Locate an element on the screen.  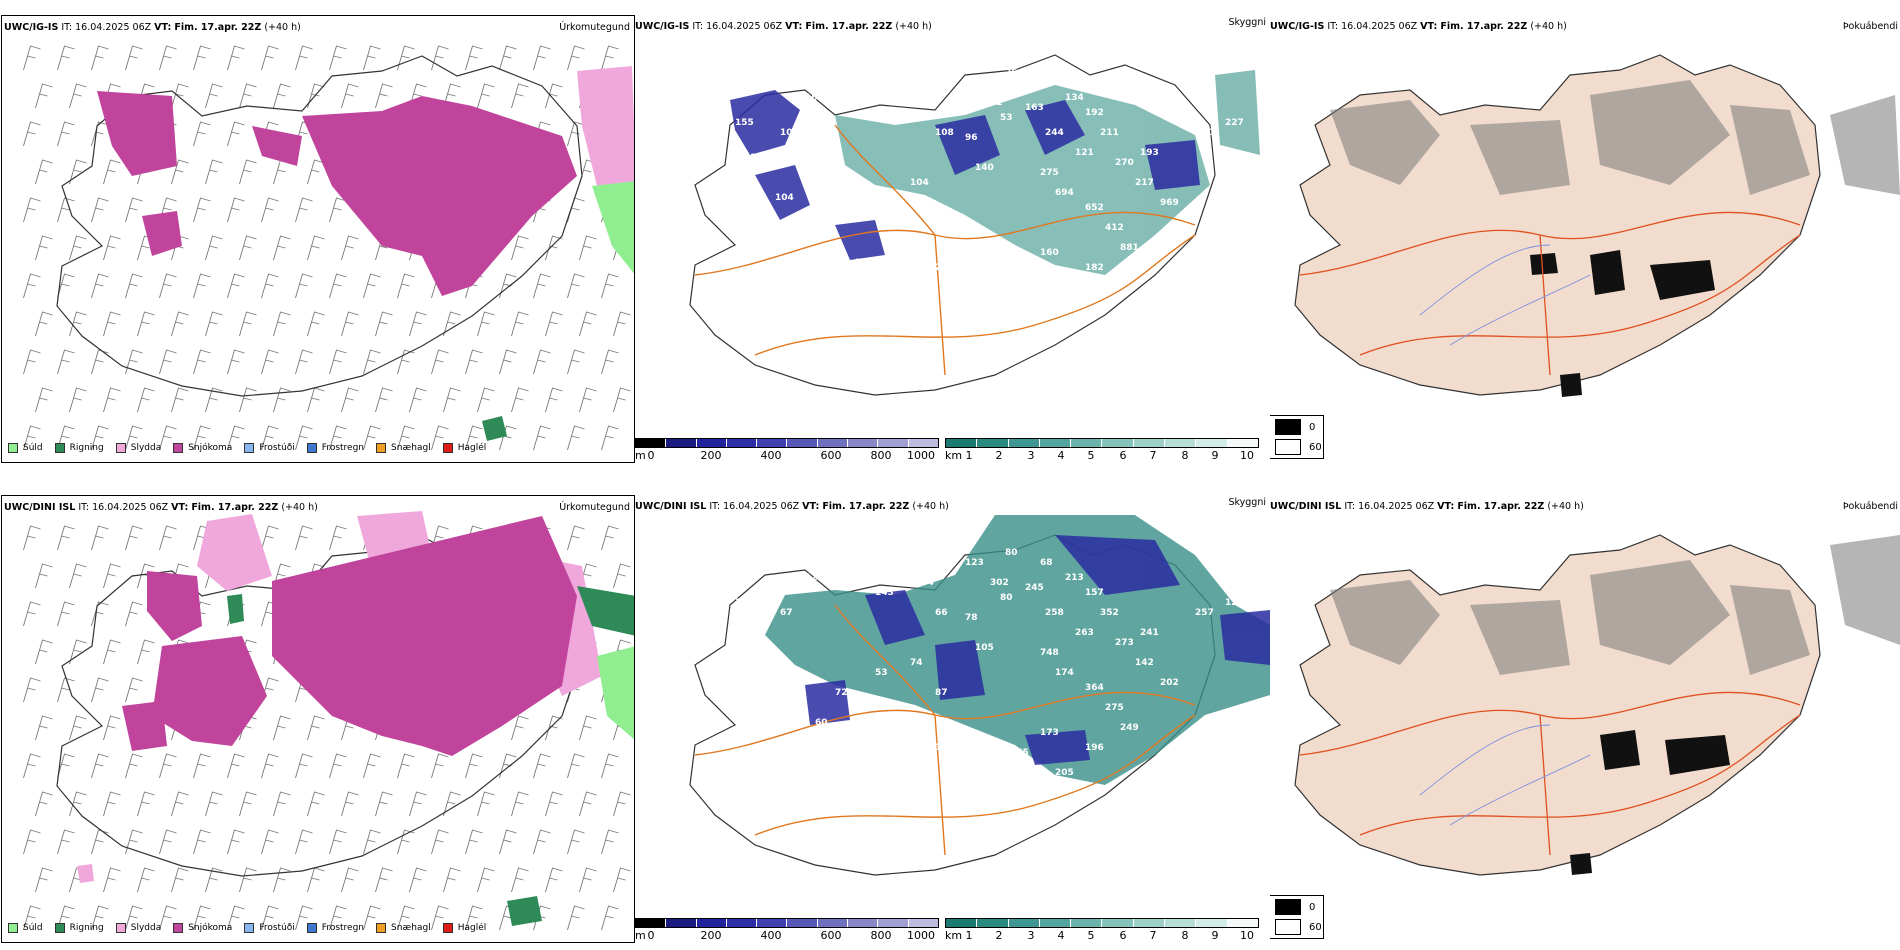
cloud-base-label: 53 is located at coordinates (1006, 118).